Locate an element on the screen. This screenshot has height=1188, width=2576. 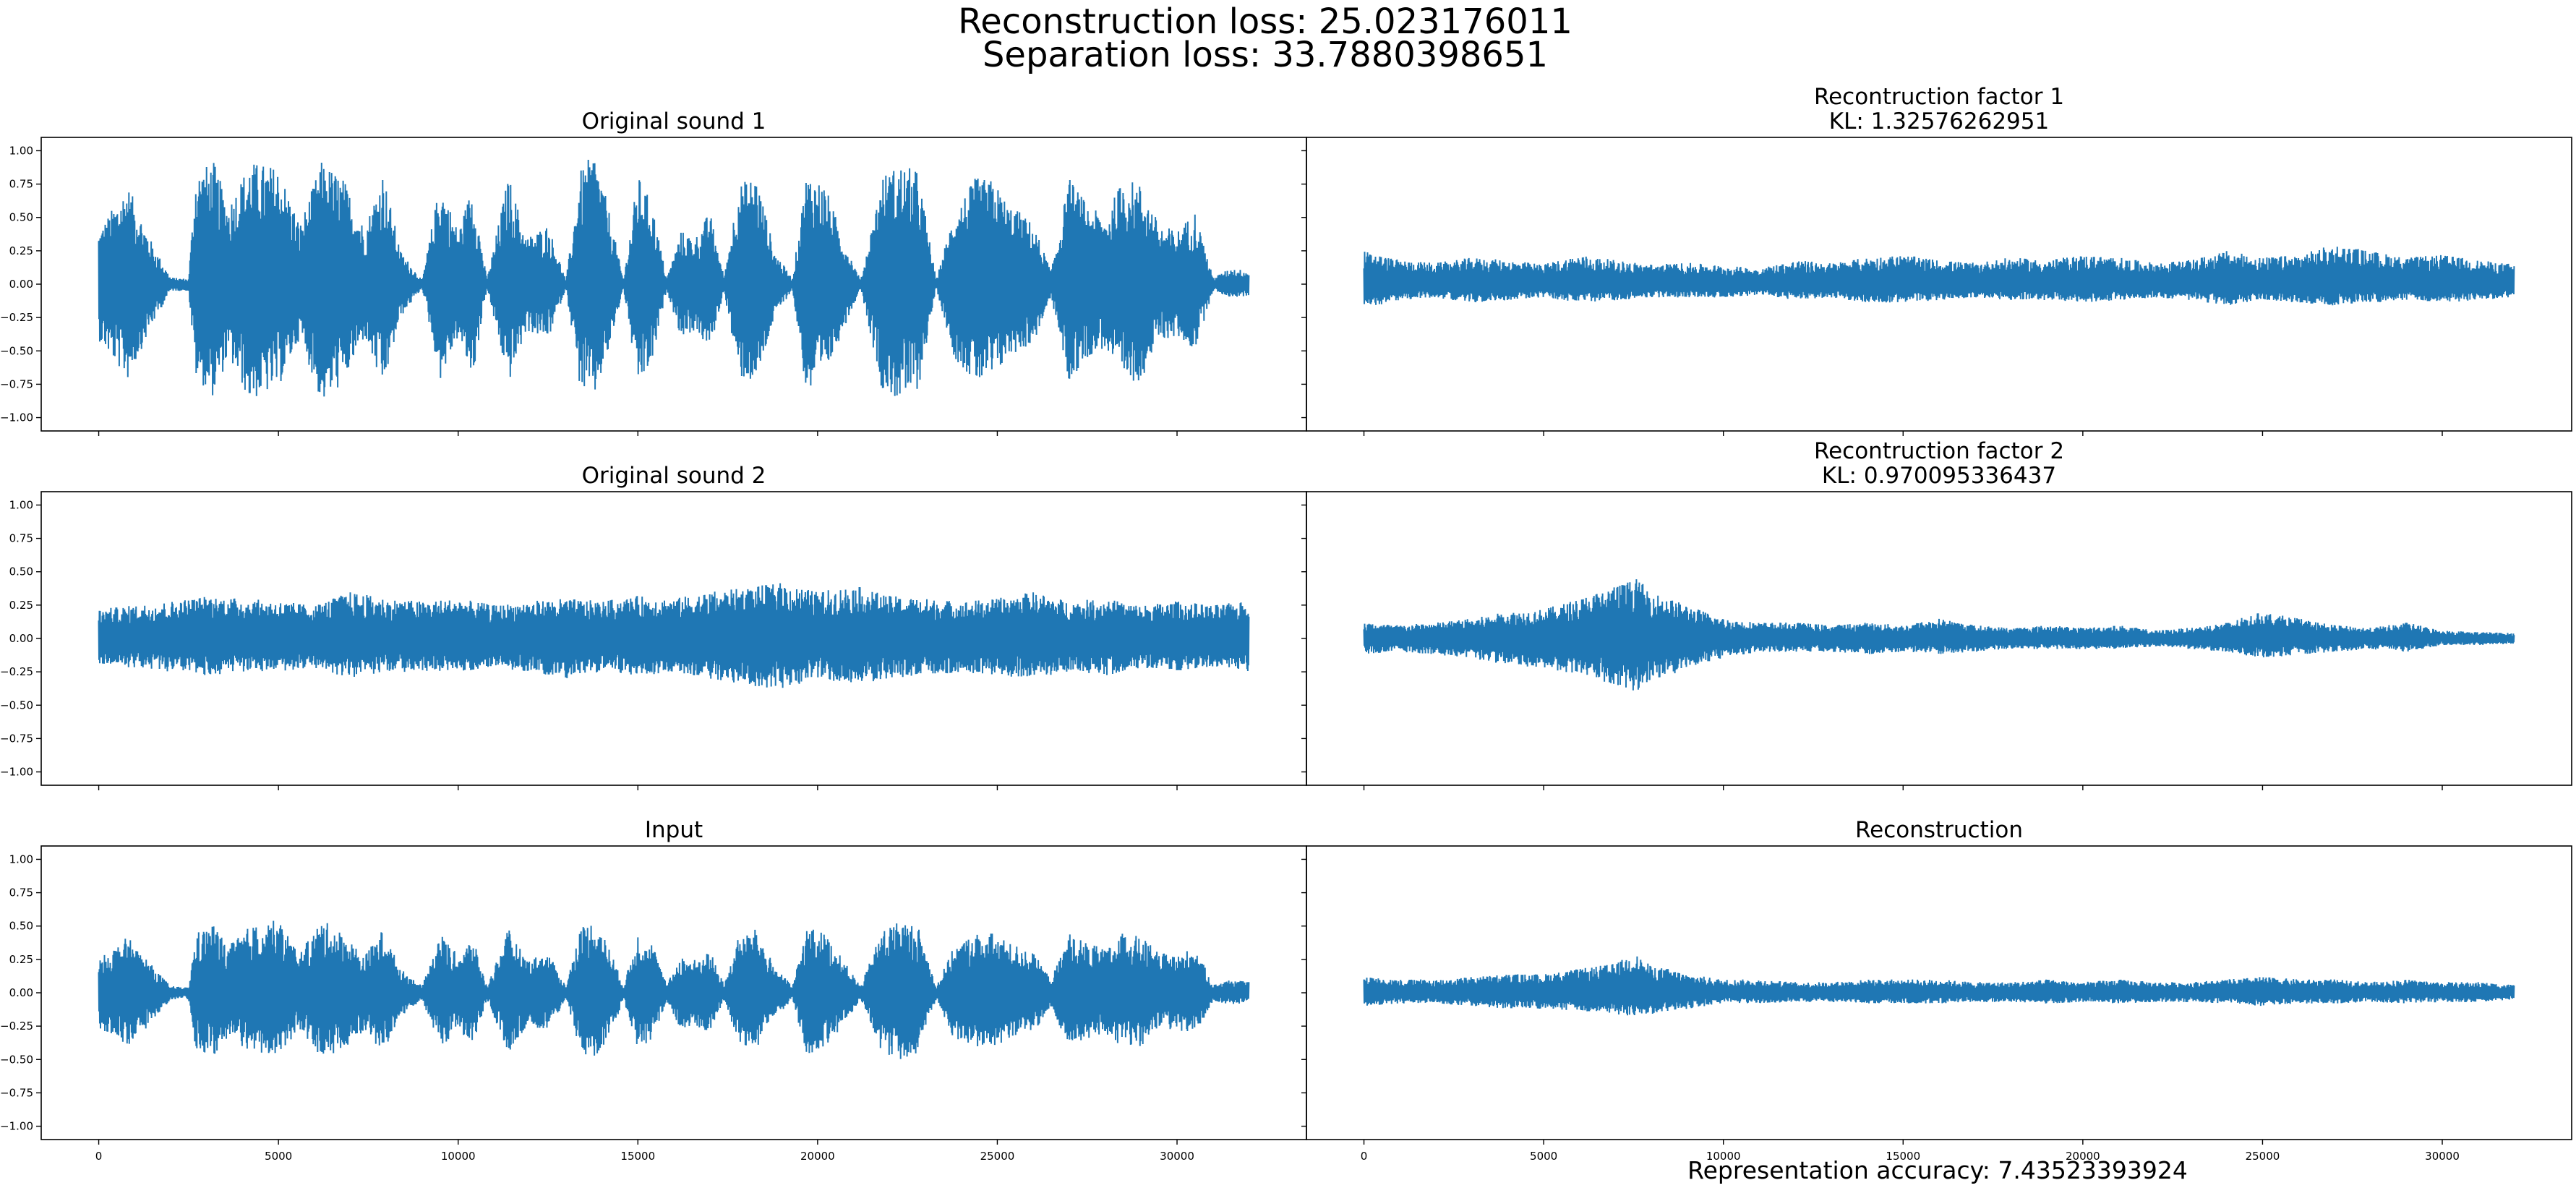
subplot-4-title-line-2: KL: 0.970095336437 is located at coordinates (1939, 476).